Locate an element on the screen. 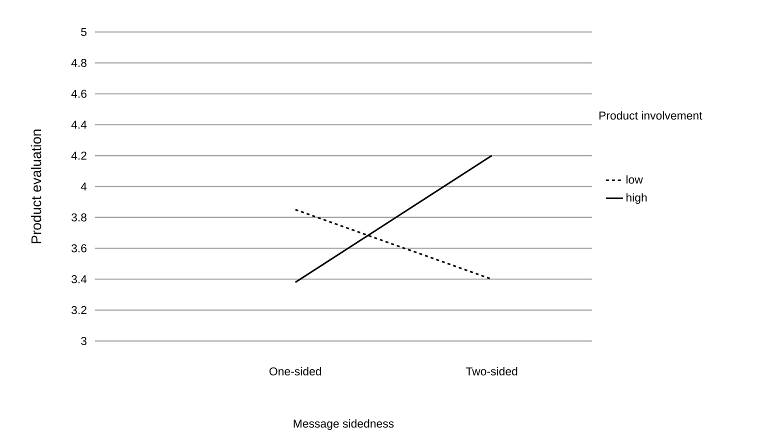 Image resolution: width=765 pixels, height=442 pixels. y-tick-label: 3.4 is located at coordinates (79, 279).